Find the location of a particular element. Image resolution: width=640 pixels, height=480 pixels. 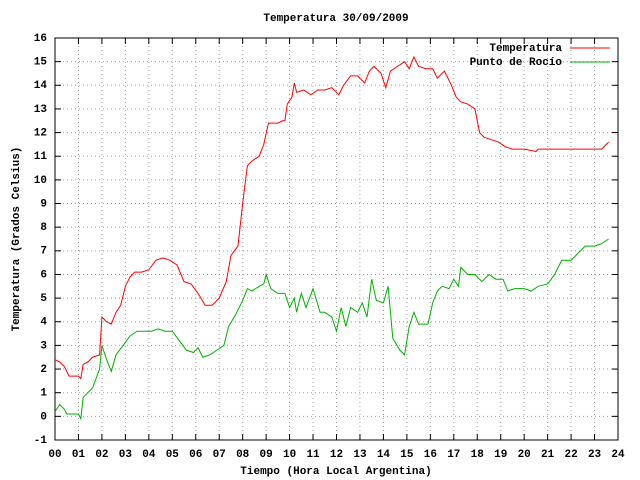

x-tick-label: 06 is located at coordinates (195, 455).